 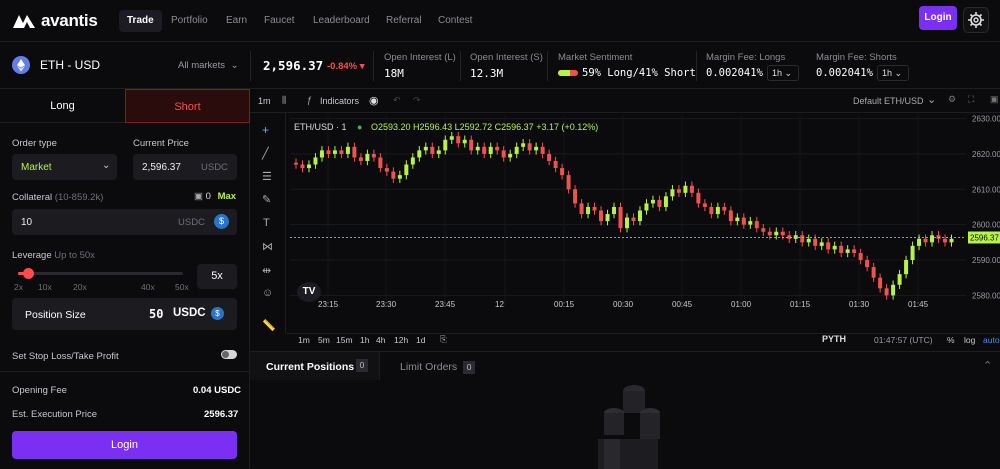 I want to click on gear-icon, so click(x=976, y=20).